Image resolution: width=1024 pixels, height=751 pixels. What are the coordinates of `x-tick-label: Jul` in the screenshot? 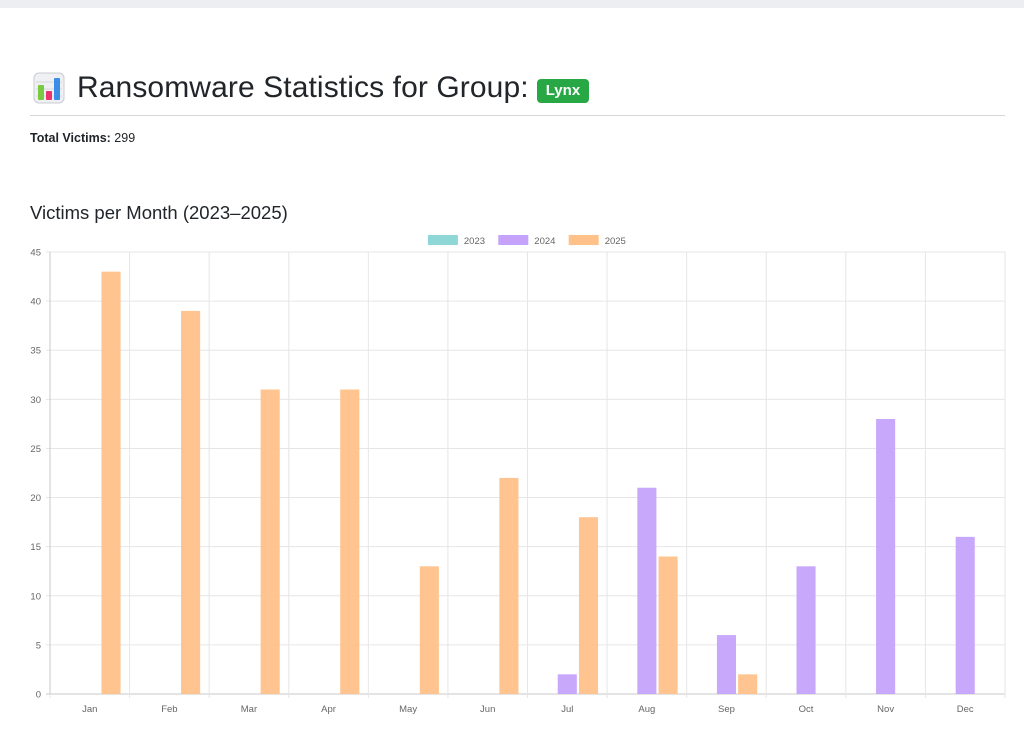 It's located at (567, 709).